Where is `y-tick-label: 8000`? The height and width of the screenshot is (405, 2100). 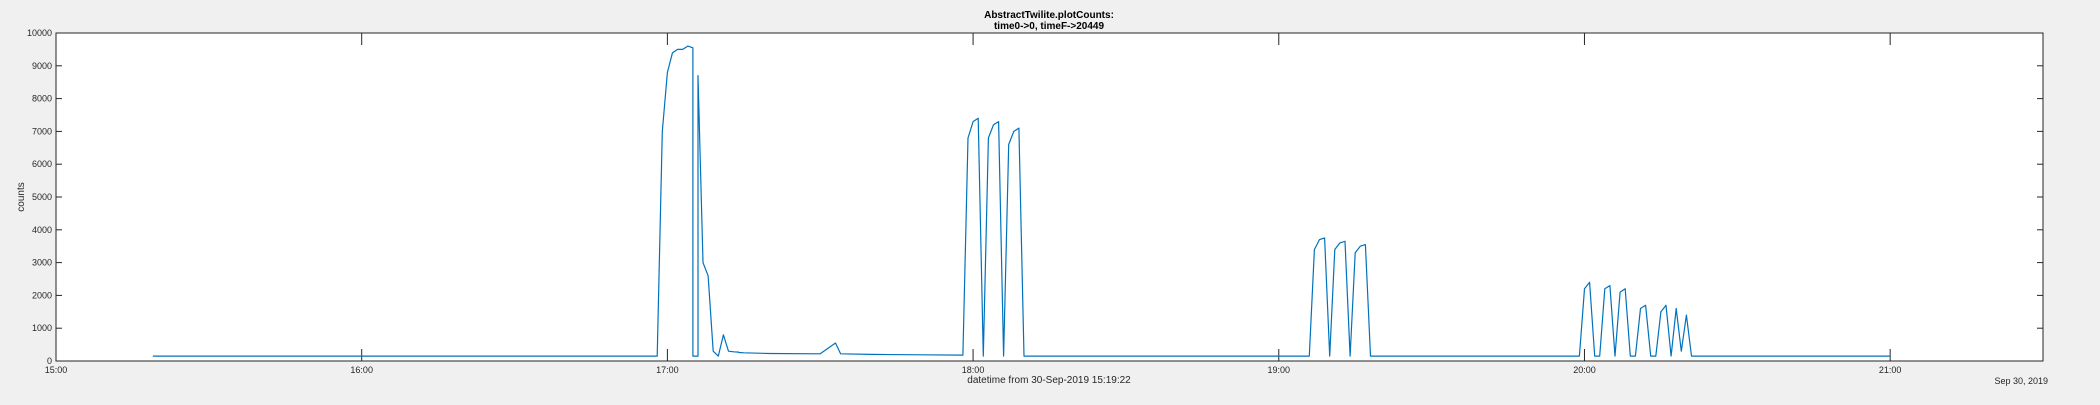 y-tick-label: 8000 is located at coordinates (42, 99).